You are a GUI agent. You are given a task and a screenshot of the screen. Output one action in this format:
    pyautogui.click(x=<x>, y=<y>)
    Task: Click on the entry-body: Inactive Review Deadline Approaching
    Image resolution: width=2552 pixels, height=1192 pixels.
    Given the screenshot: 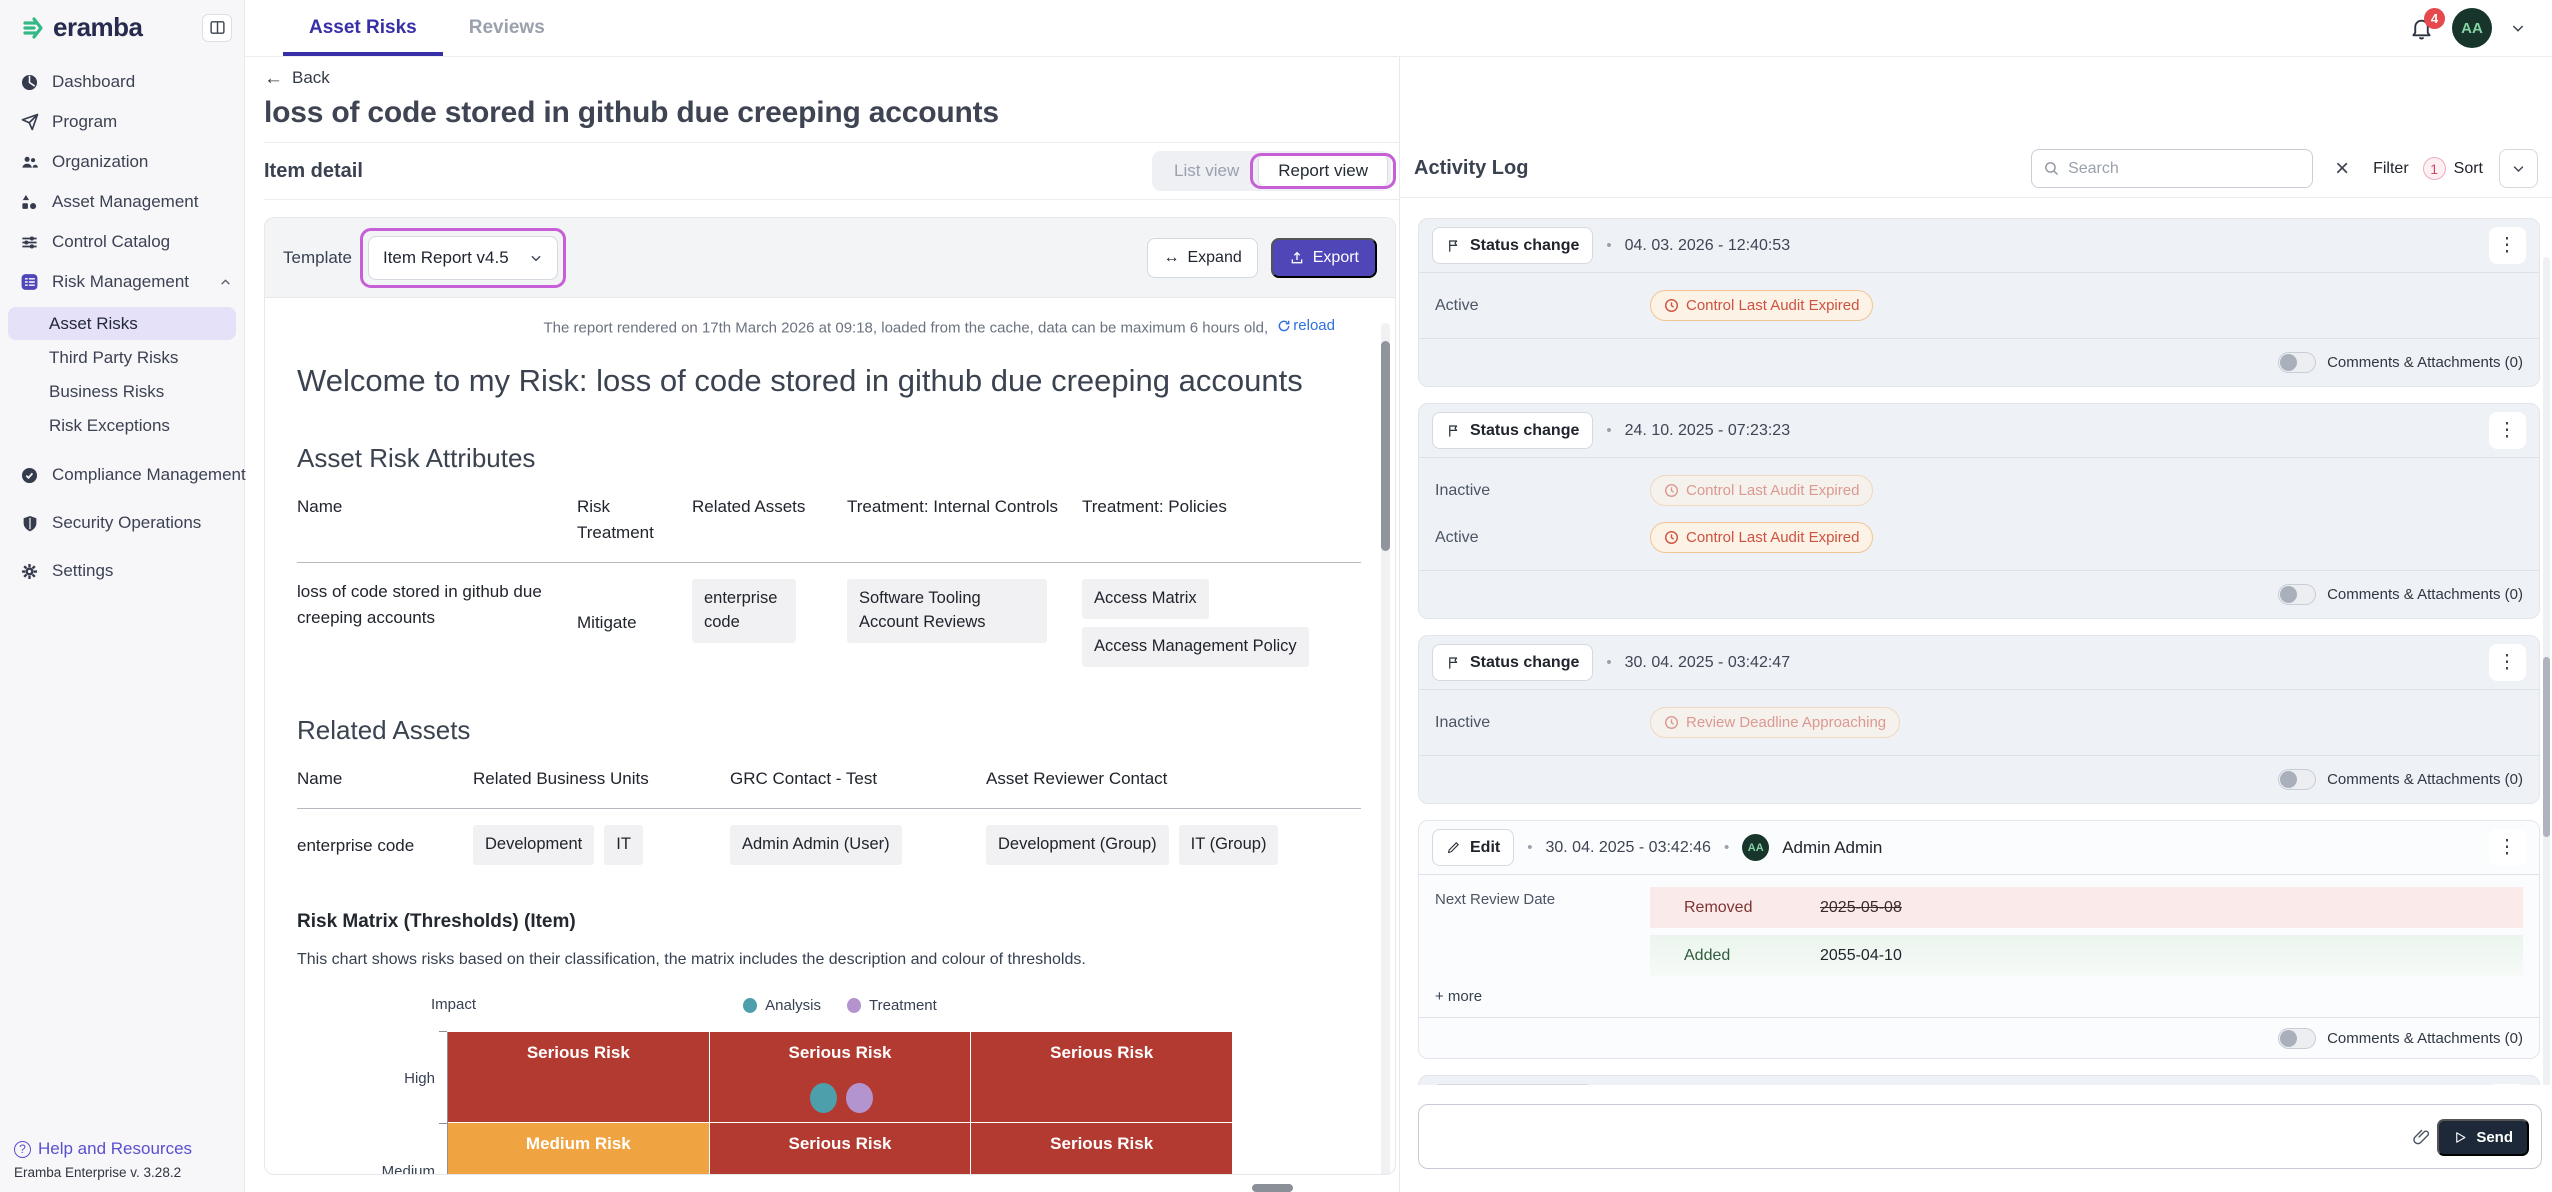 What is the action you would take?
    pyautogui.click(x=1979, y=722)
    